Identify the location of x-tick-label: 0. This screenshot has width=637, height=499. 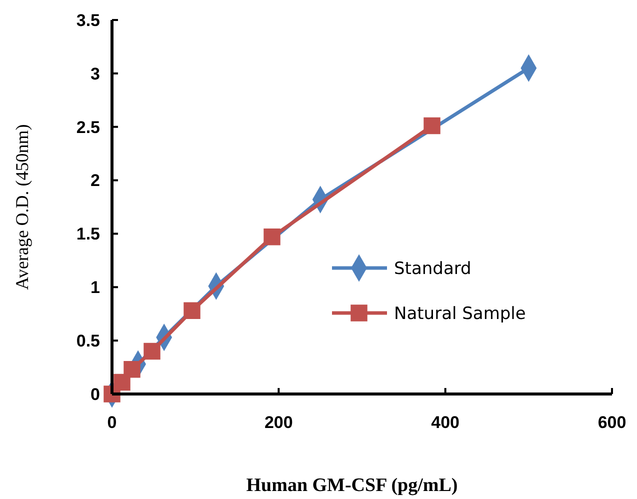
(112, 422).